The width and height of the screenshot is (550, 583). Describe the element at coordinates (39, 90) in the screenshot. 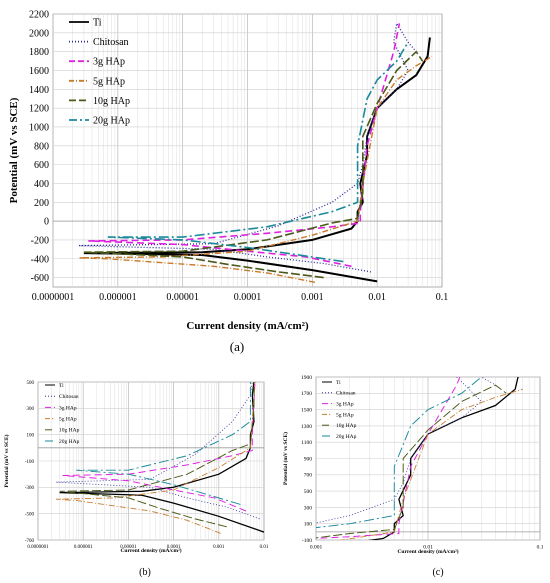

I see `y-tick-label: 1400` at that location.